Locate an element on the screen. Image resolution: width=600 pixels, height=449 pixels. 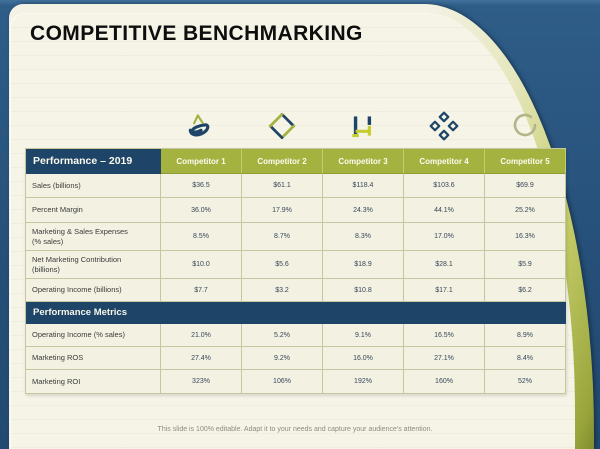
cell-value: 44.1% is located at coordinates (444, 210).